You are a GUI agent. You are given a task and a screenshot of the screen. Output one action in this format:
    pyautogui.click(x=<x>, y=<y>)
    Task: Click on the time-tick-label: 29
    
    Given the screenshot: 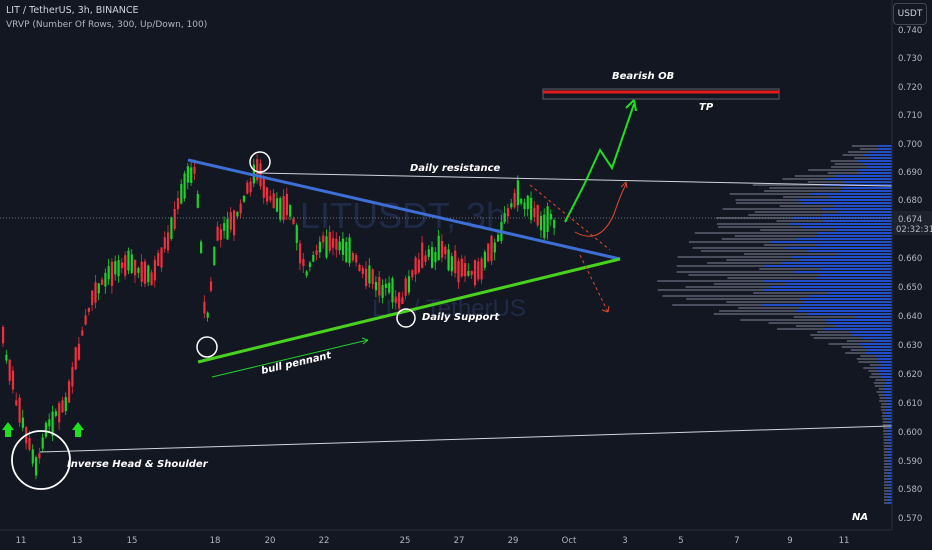 What is the action you would take?
    pyautogui.click(x=513, y=541)
    